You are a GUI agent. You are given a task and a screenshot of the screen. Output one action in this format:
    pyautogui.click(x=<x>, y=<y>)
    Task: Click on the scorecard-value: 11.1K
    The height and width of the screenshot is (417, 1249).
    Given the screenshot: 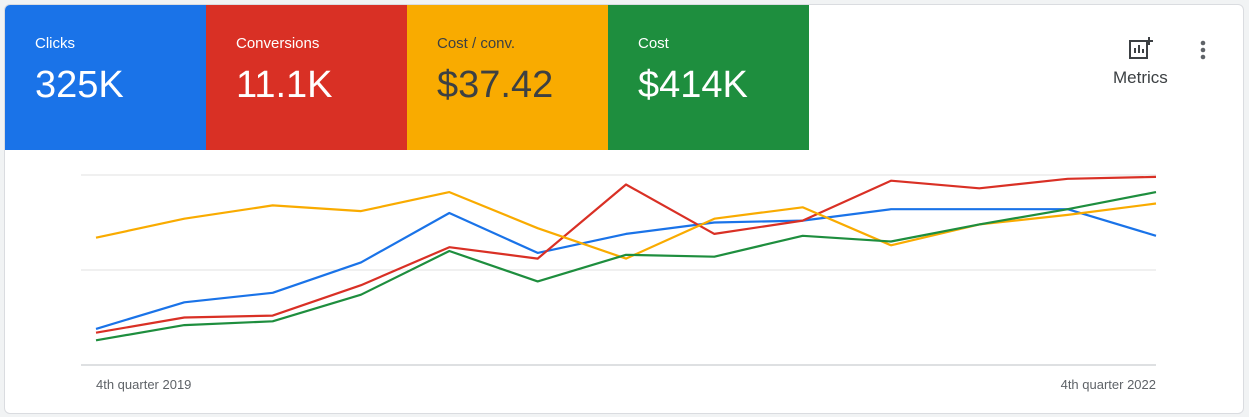 What is the action you would take?
    pyautogui.click(x=284, y=85)
    